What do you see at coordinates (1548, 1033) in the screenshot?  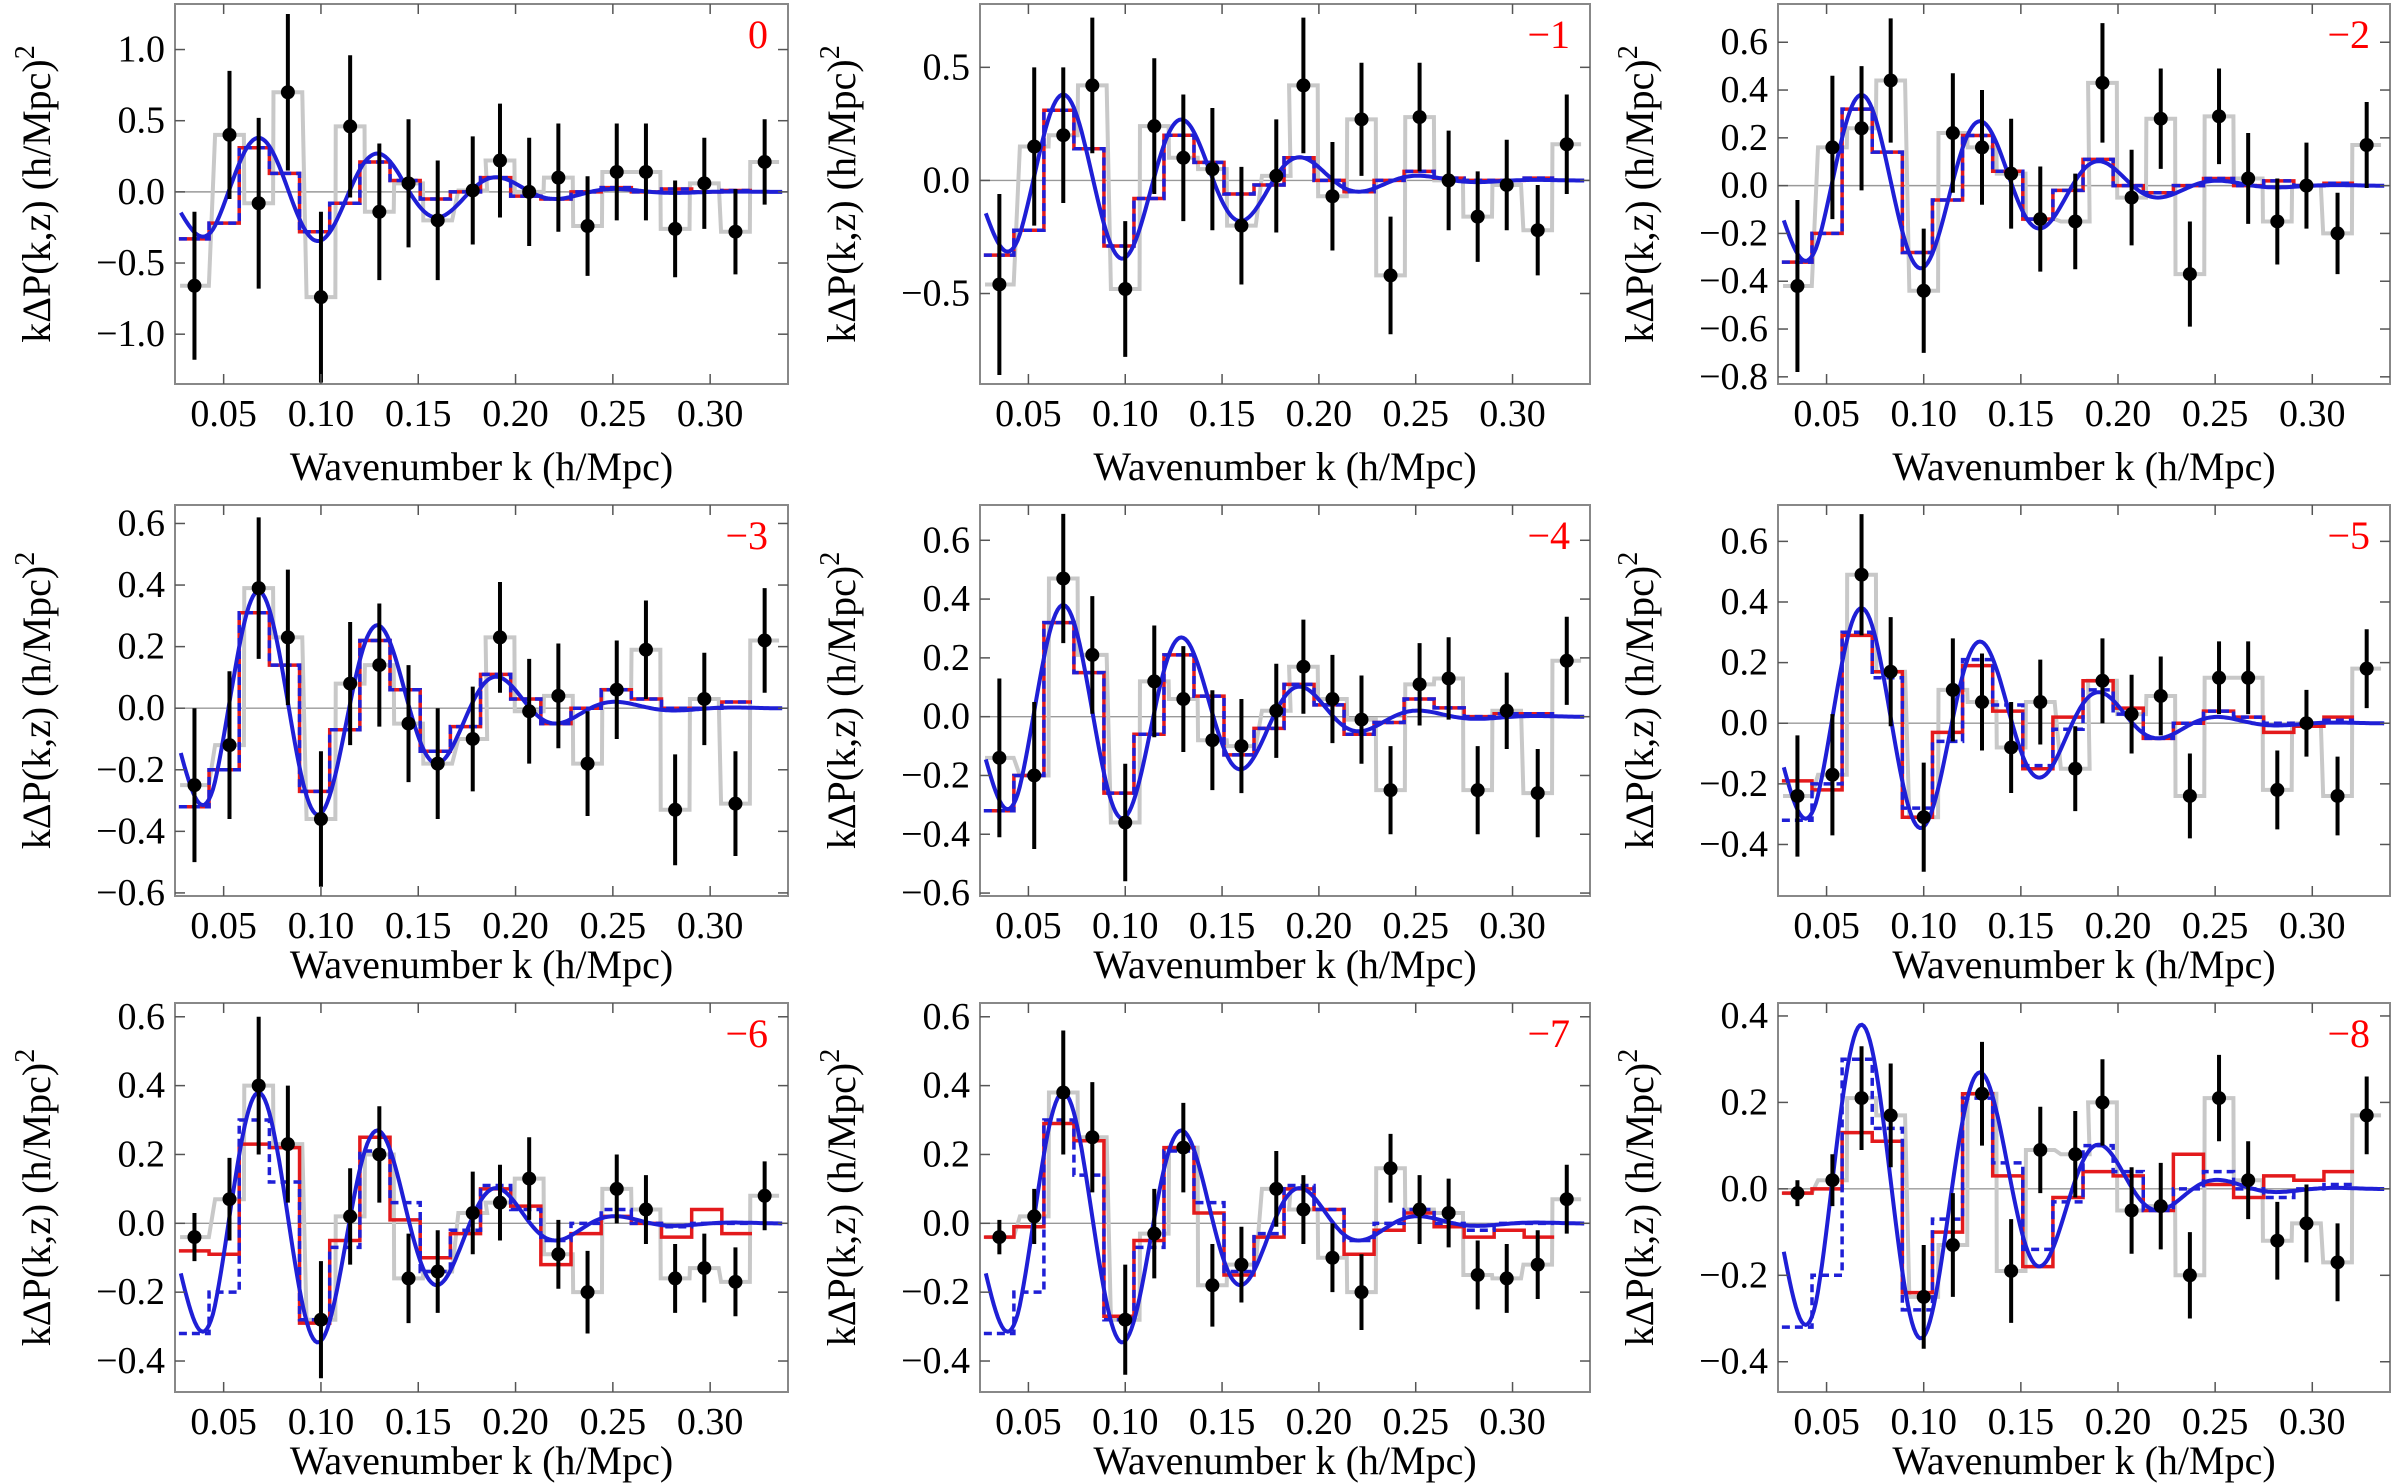 I see `panel-tag: −7` at bounding box center [1548, 1033].